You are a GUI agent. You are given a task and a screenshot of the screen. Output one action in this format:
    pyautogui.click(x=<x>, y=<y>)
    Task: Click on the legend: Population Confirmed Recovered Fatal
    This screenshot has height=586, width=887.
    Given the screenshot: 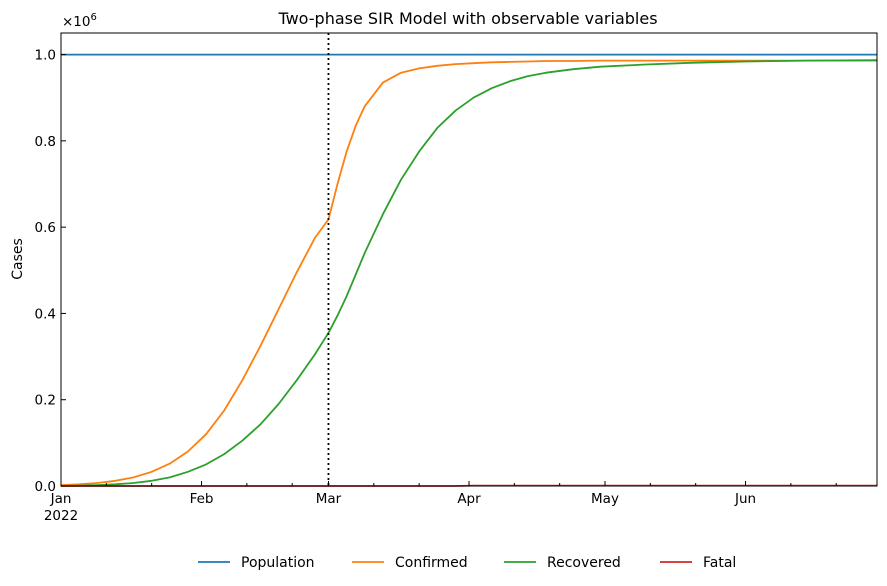 What is the action you would take?
    pyautogui.click(x=467, y=563)
    